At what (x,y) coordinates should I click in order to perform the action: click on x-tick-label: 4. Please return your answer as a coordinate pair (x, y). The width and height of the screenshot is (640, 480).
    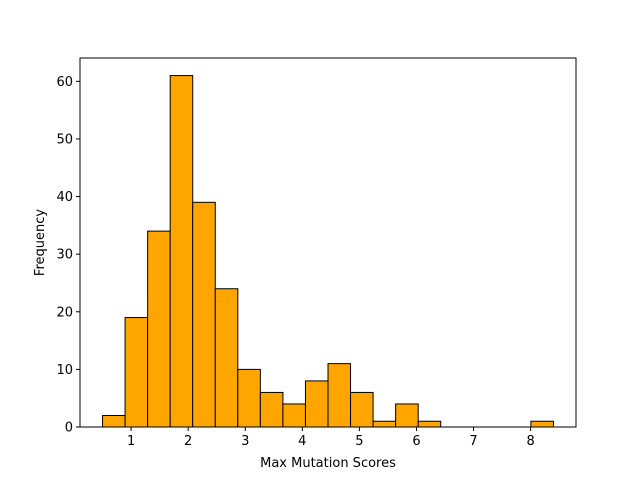
    Looking at the image, I should click on (302, 441).